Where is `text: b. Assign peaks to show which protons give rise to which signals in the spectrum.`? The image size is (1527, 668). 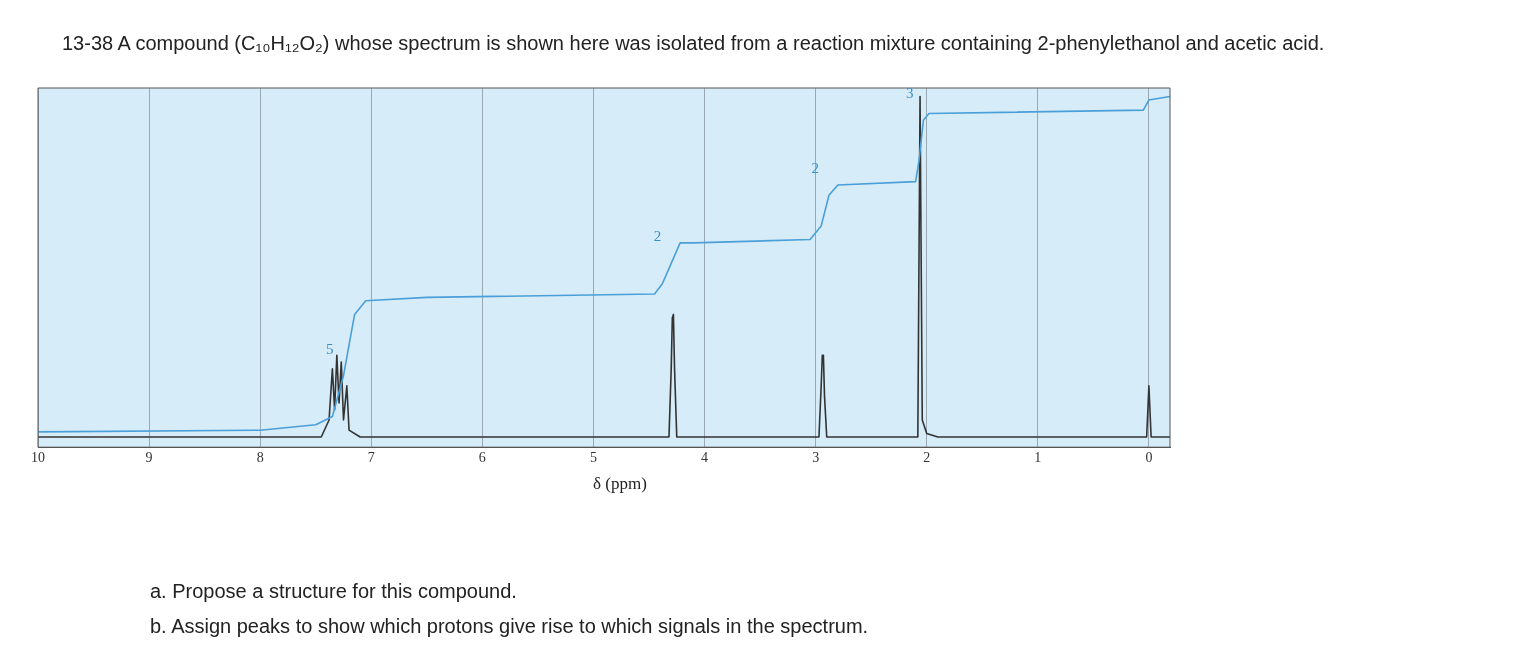 text: b. Assign peaks to show which protons give rise to which signals in the spectrum. is located at coordinates (509, 626).